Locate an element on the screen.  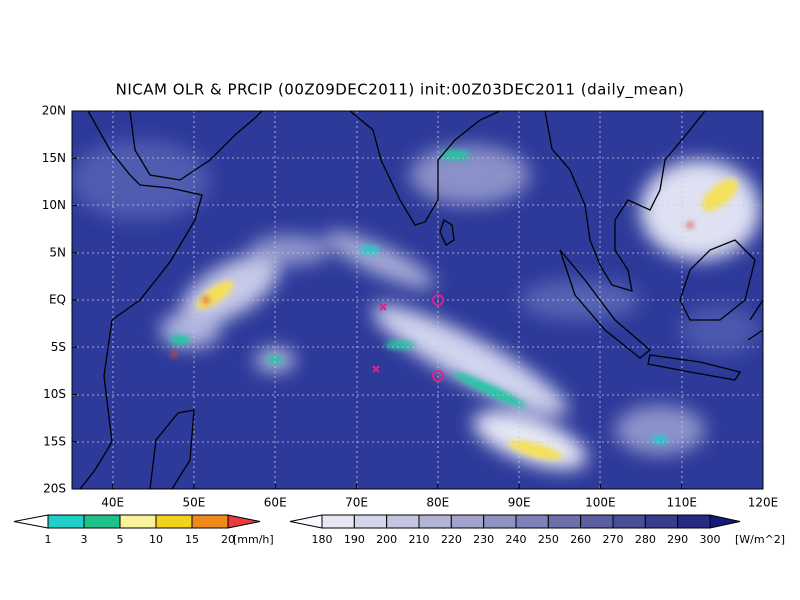
precip-arrow-low is located at coordinates (31, 521).